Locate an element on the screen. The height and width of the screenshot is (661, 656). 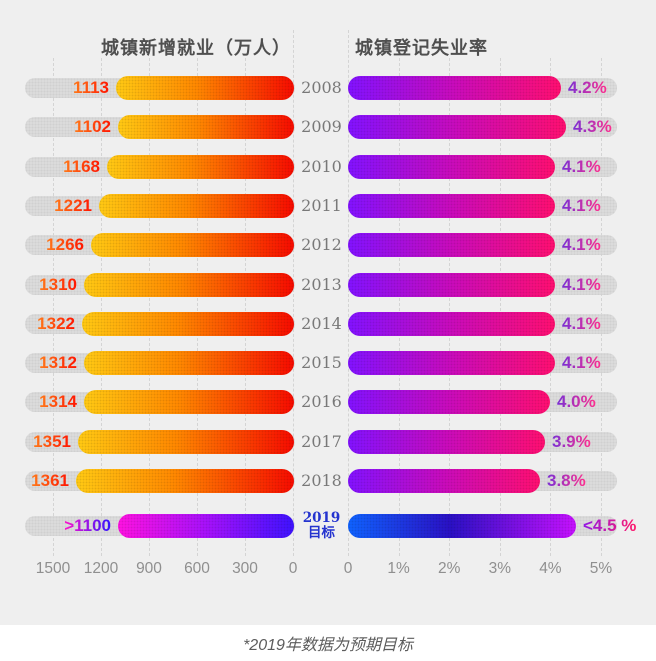
unemployment-track: 4.2% is located at coordinates (482, 88).